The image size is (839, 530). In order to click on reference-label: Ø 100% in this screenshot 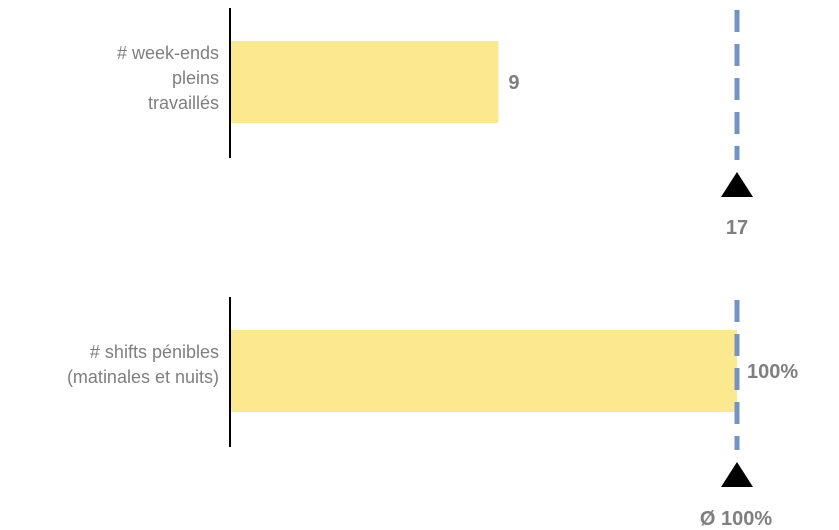, I will do `click(736, 519)`.